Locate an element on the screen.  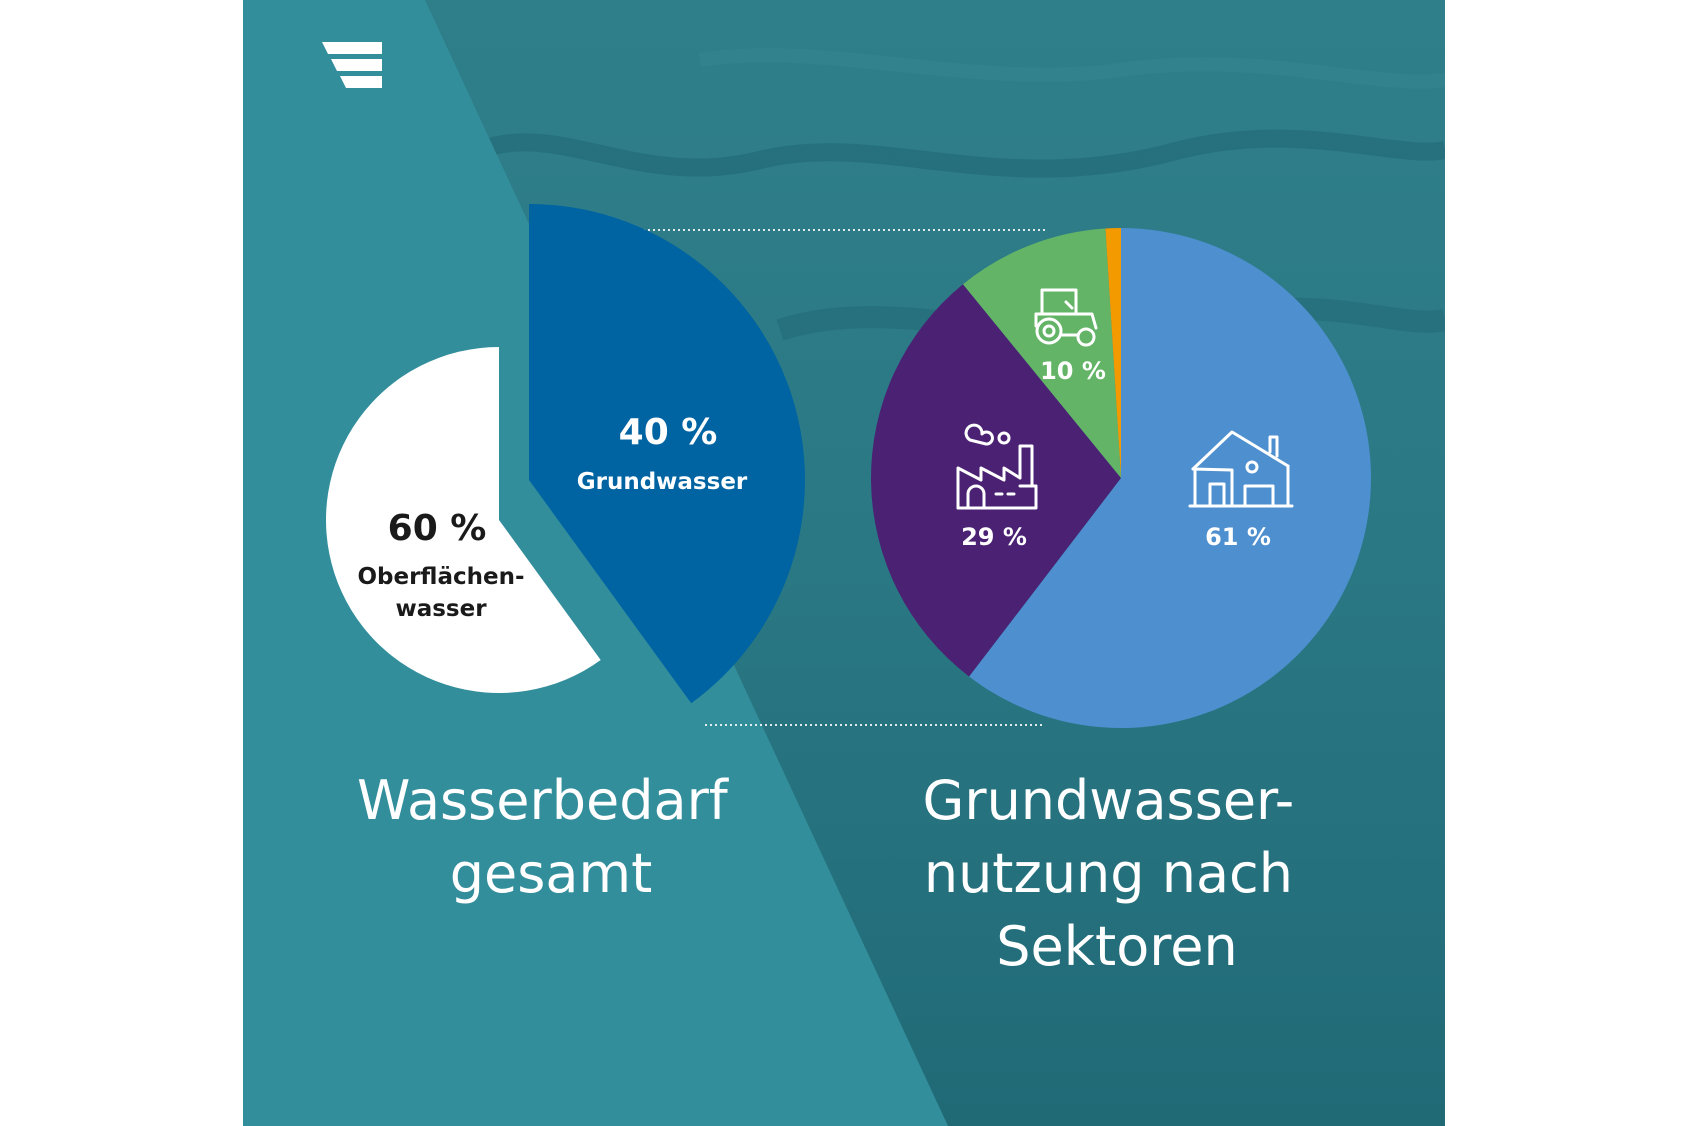
chart2-title: Grundwasser- nutzung nach Sektoren is located at coordinates (1117, 873).